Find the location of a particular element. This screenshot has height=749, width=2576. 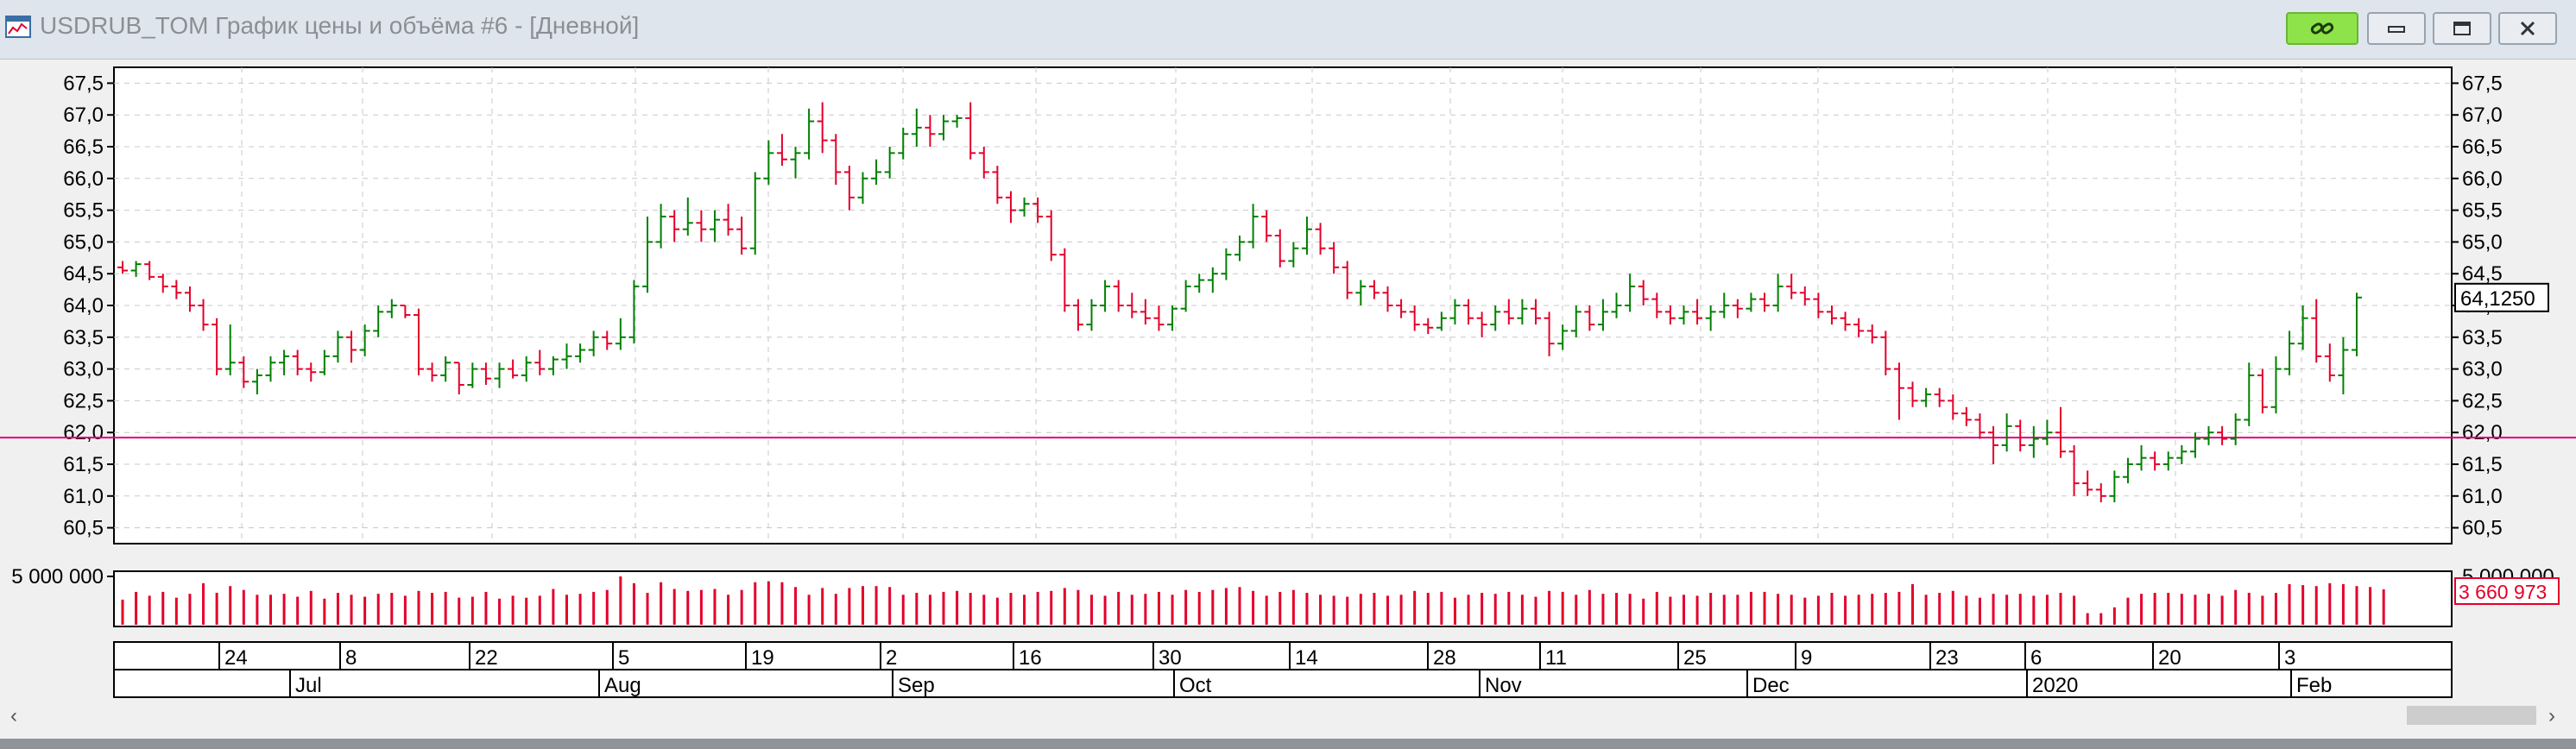

month-label: Aug is located at coordinates (622, 685).